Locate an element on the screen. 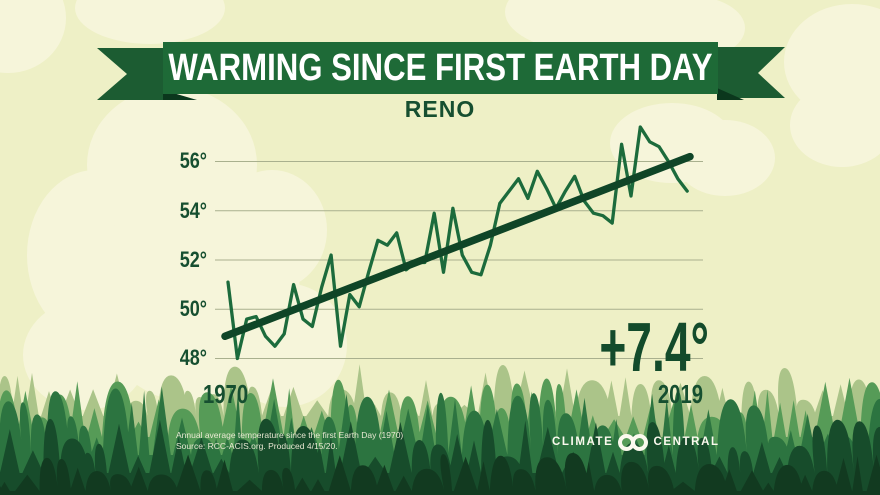 This screenshot has width=880, height=495. y-axis-label-52: 52° is located at coordinates (193, 259).